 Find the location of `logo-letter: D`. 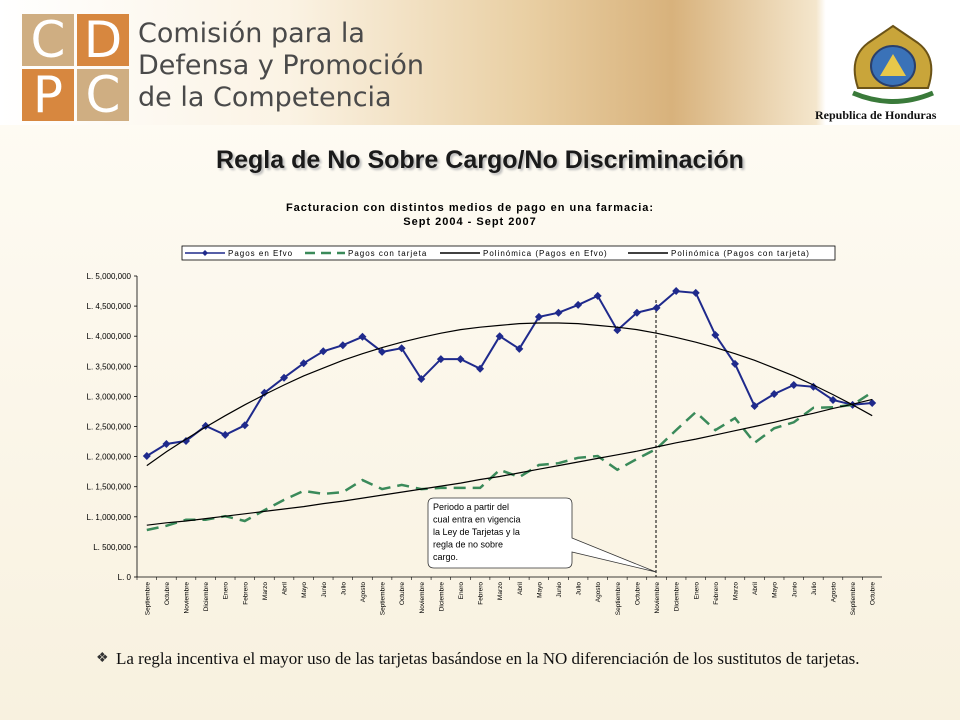

logo-letter: D is located at coordinates (103, 40).